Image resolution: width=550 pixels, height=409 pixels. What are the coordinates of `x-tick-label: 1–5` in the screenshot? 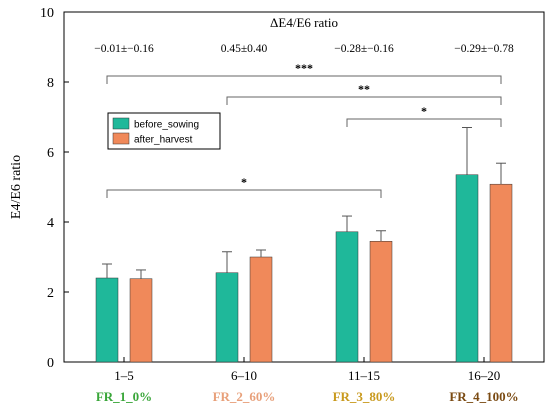 It's located at (124, 375).